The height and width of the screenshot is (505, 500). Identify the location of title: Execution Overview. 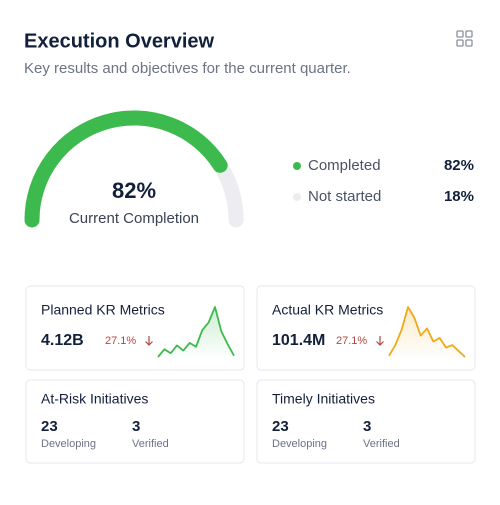
(119, 41).